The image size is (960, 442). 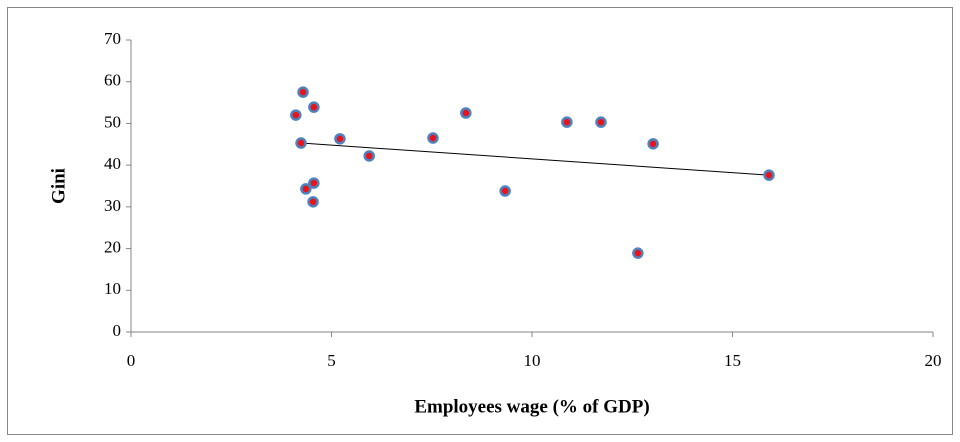 What do you see at coordinates (112, 121) in the screenshot?
I see `y-tick-label: 50` at bounding box center [112, 121].